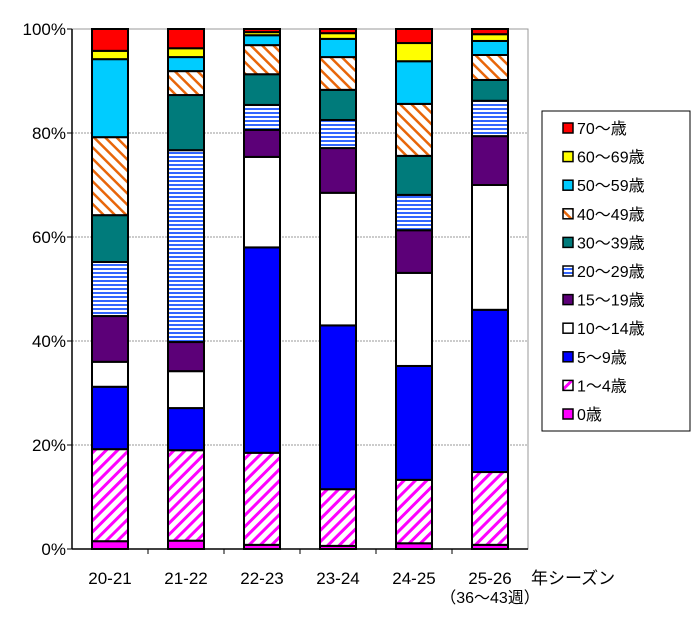  Describe the element at coordinates (602, 386) in the screenshot. I see `legend-label: 1〜4歳` at that location.